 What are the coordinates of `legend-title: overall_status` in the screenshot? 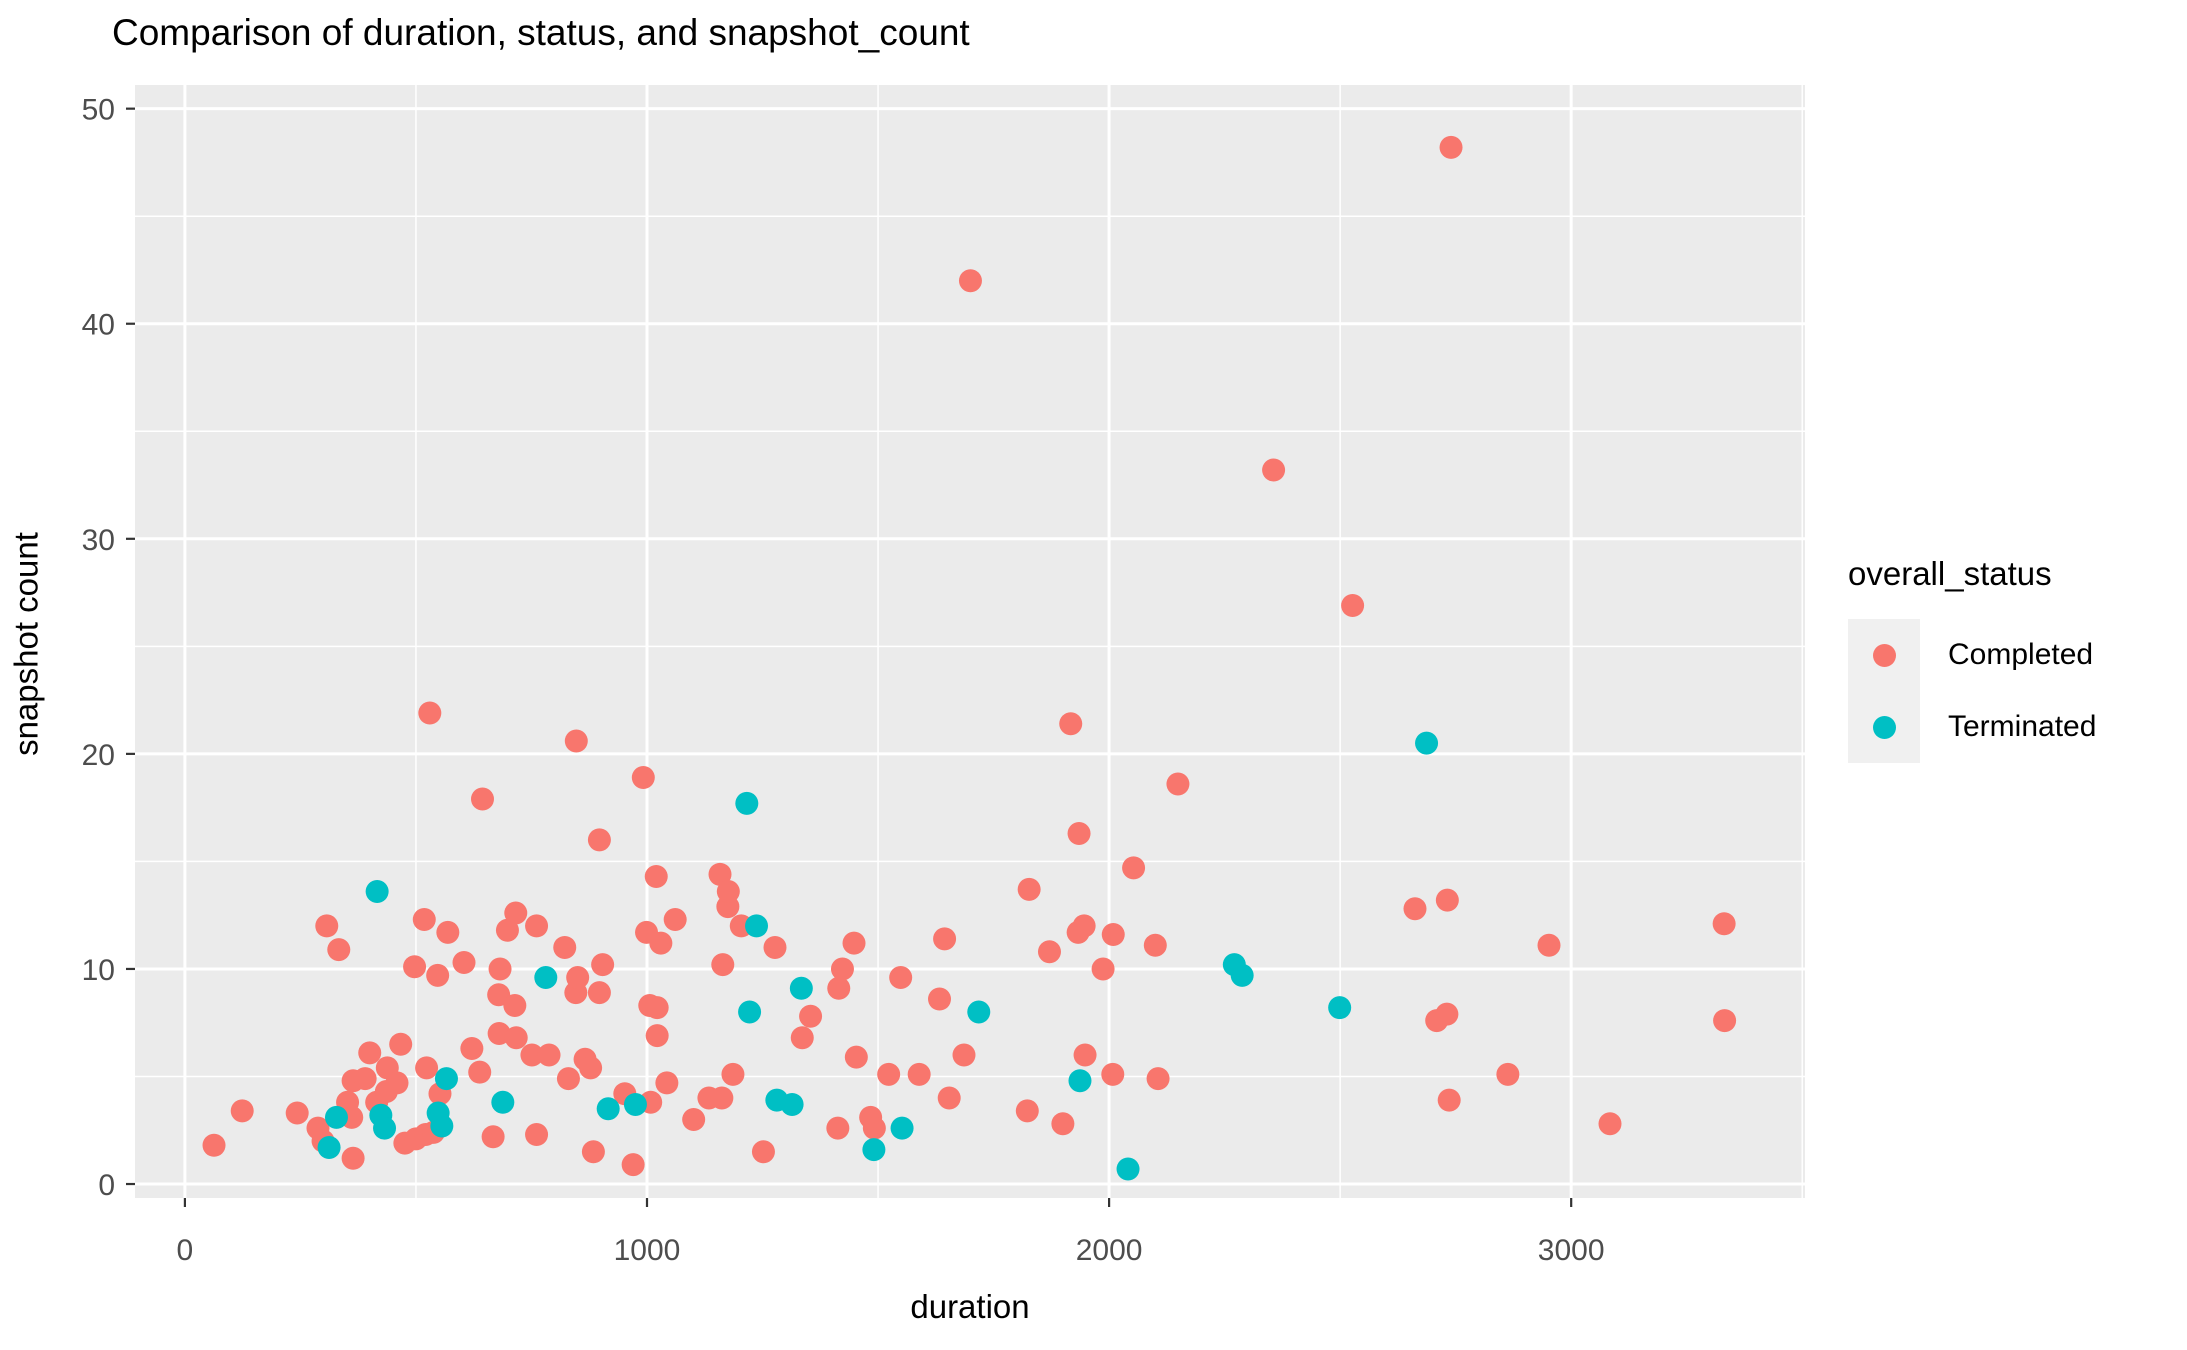 It's located at (1950, 573).